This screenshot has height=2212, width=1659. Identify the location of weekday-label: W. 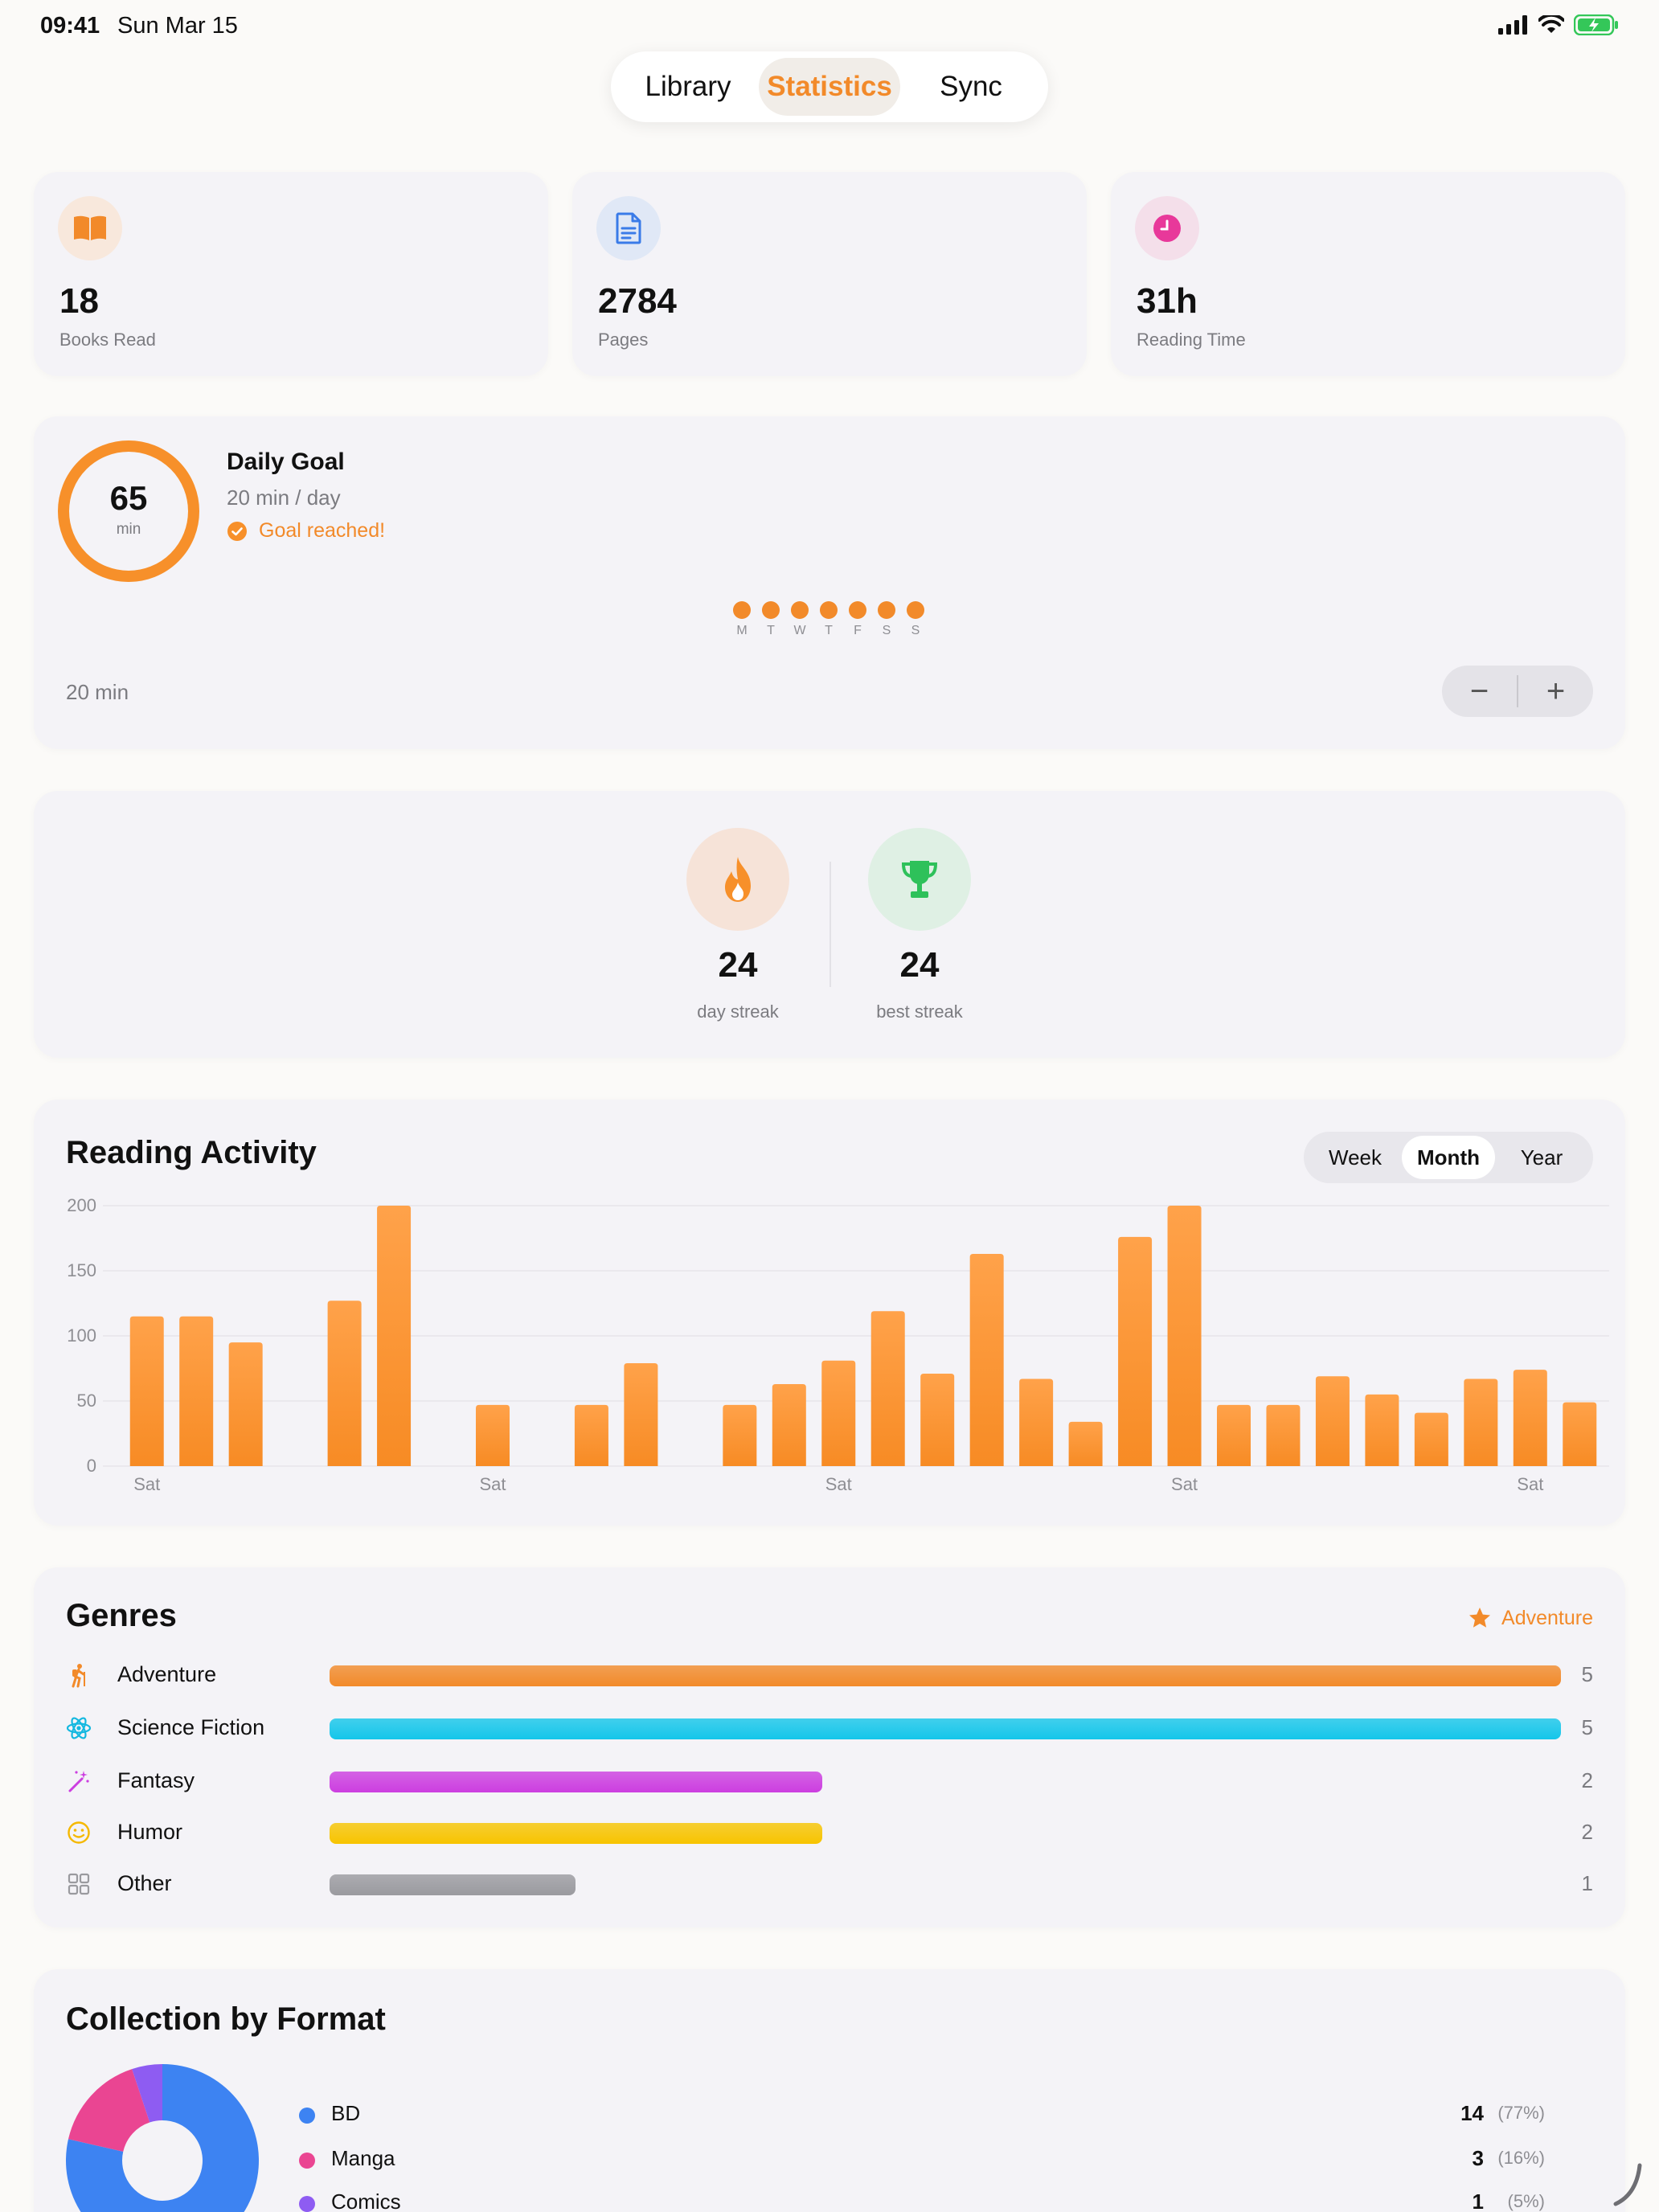
(799, 630).